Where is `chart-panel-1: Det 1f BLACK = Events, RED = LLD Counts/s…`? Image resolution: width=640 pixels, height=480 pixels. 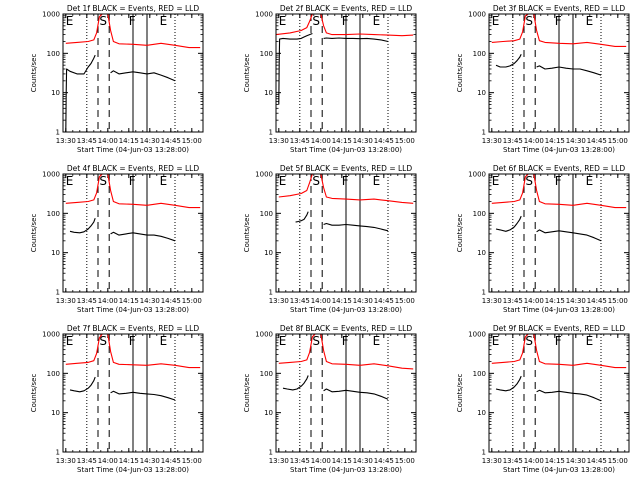
chart-panel-1: Det 1f BLACK = Events, RED = LLD Counts/s… is located at coordinates (117, 79).